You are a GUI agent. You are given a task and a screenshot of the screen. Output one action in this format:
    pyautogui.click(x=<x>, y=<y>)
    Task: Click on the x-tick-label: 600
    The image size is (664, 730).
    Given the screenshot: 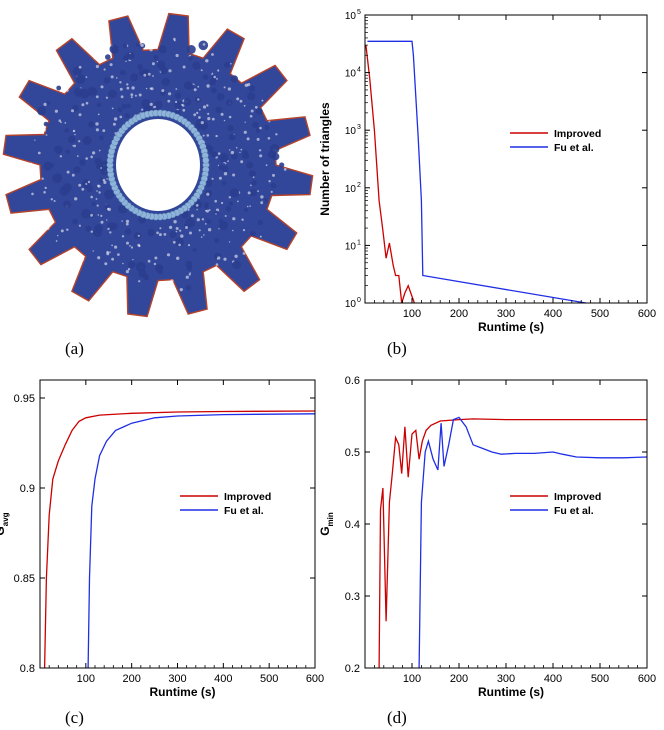 What is the action you would take?
    pyautogui.click(x=647, y=679)
    